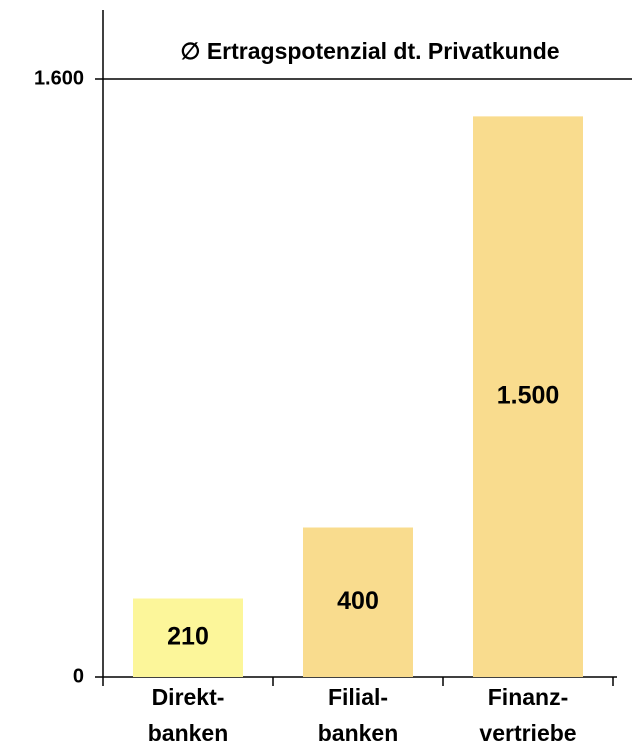 This screenshot has height=753, width=644. I want to click on value-label: 210, so click(188, 636).